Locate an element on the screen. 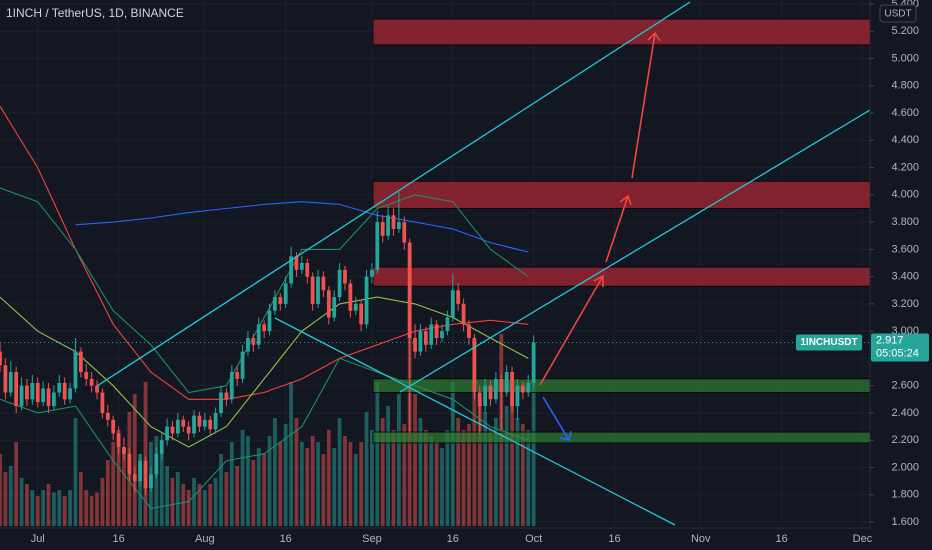 The image size is (932, 550). y-tick-label: 5.200 is located at coordinates (905, 31).